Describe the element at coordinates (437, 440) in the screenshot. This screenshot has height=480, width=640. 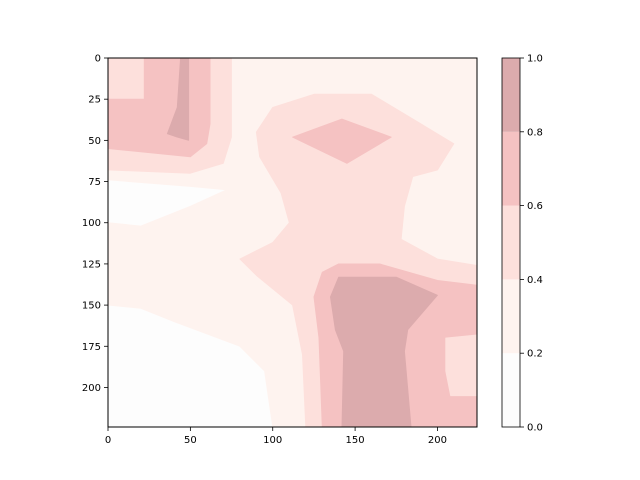
I see `x-tick-label: 200` at that location.